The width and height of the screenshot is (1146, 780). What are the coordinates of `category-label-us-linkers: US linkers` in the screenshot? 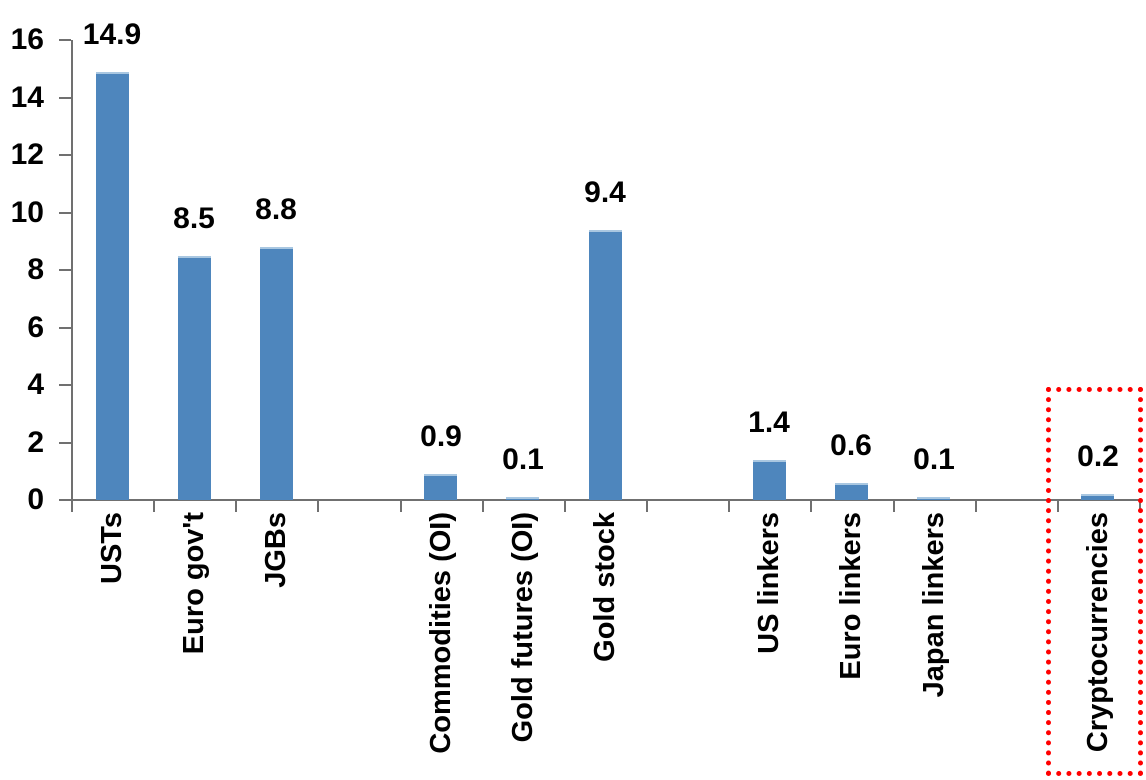 It's located at (769, 583).